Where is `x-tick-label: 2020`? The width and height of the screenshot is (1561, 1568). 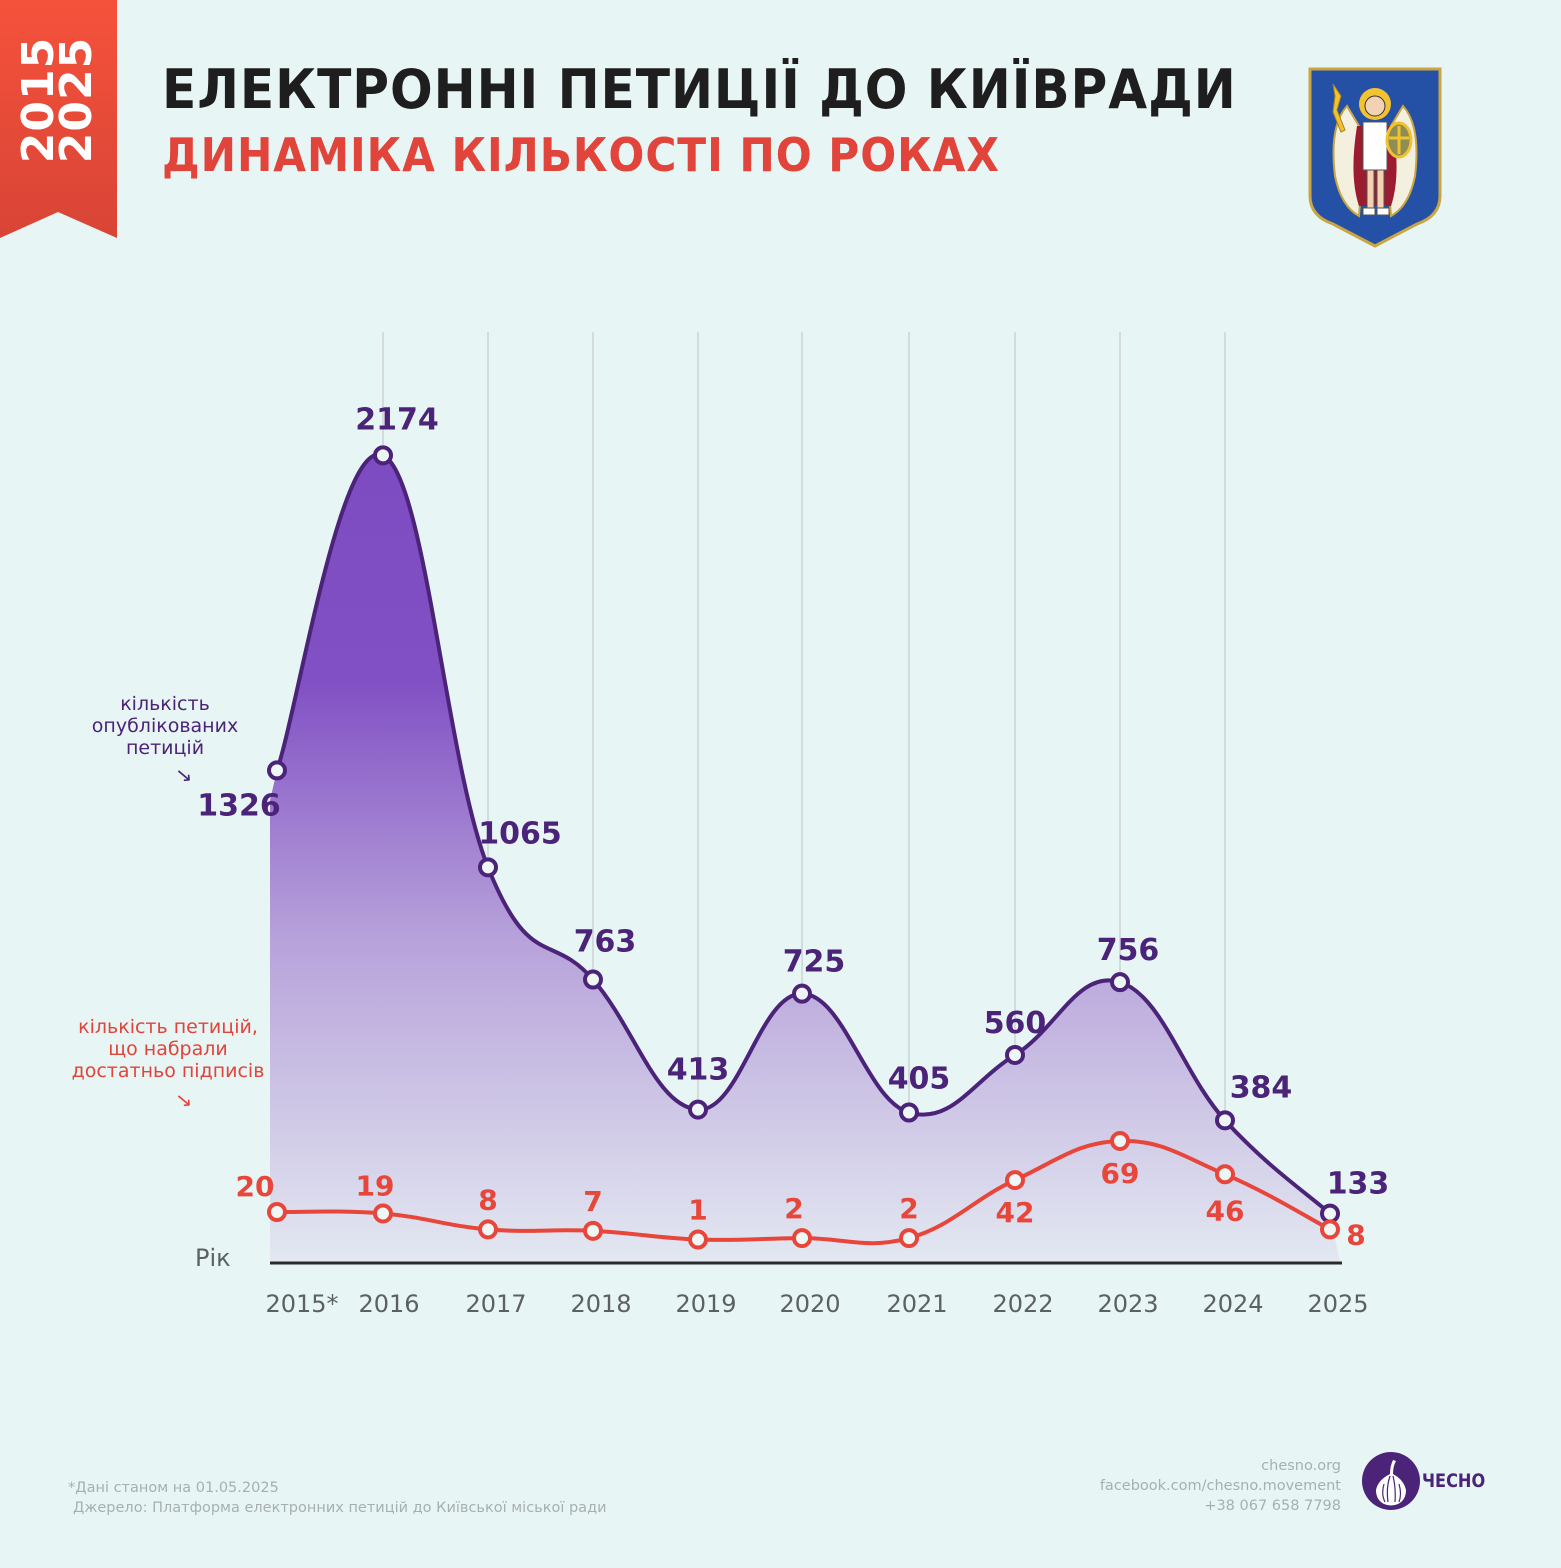
x-tick-label: 2020 is located at coordinates (809, 1304).